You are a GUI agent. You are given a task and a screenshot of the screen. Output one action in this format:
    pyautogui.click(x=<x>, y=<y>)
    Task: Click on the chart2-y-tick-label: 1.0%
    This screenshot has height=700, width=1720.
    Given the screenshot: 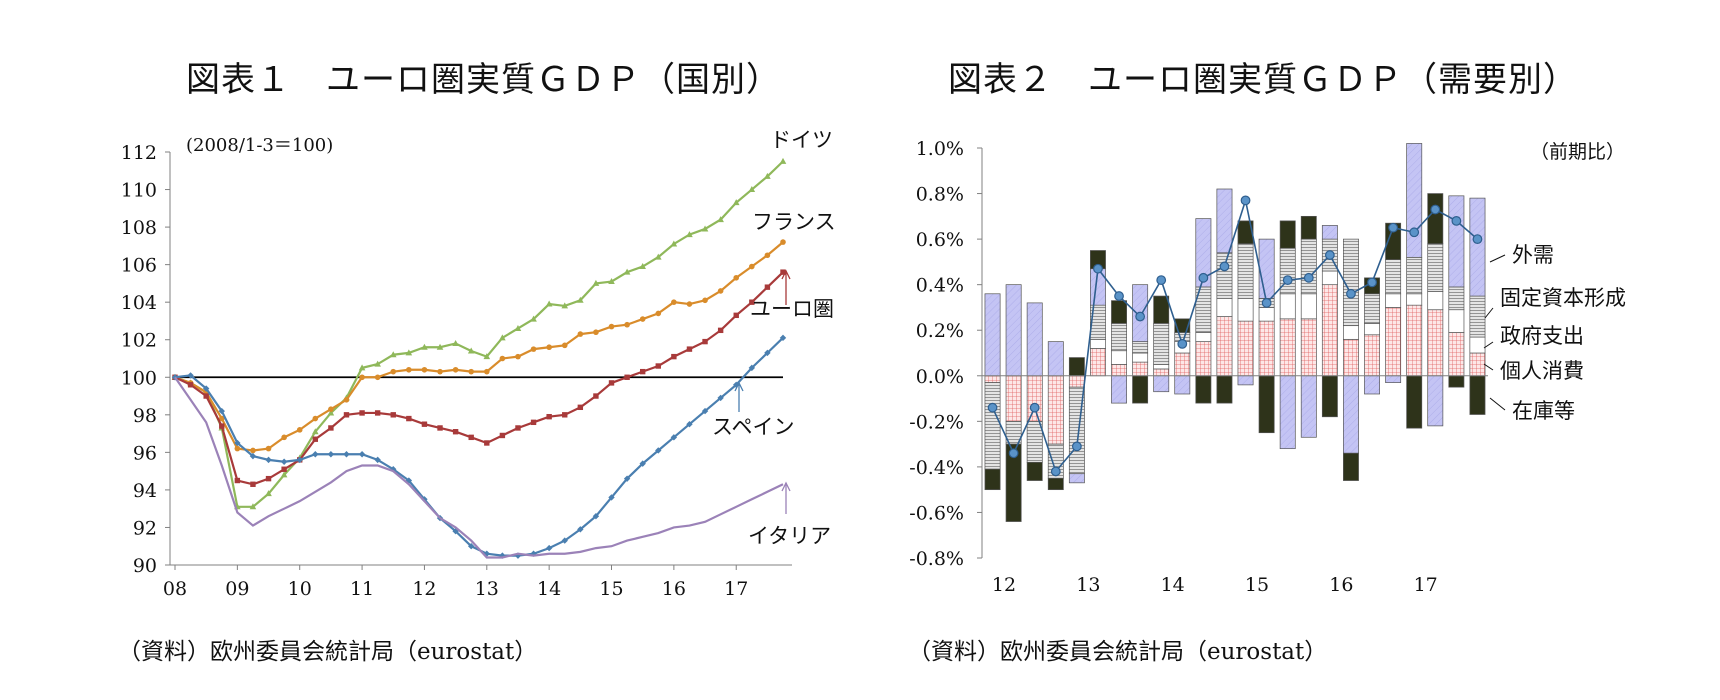 What is the action you would take?
    pyautogui.click(x=940, y=149)
    